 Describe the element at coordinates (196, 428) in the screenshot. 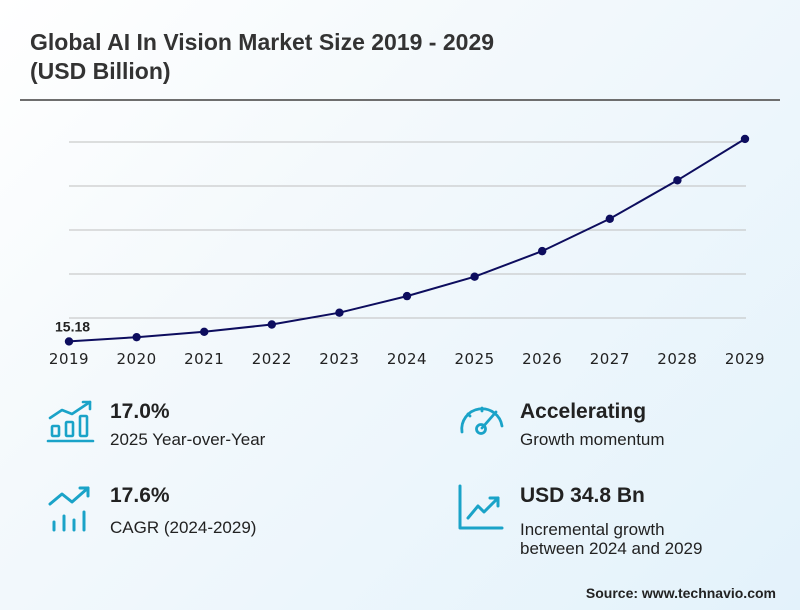

I see `stat-yoy: 17.0% 2025 Year-over-Year` at that location.